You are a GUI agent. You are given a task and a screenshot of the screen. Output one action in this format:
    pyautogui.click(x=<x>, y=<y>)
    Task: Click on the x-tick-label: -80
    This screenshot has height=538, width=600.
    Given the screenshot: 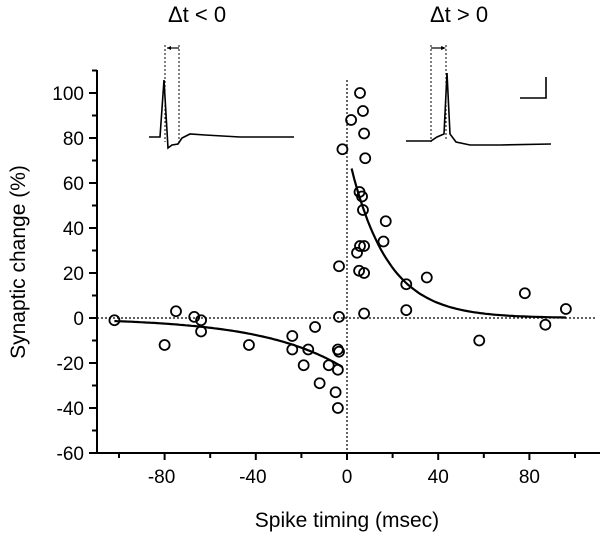 What is the action you would take?
    pyautogui.click(x=161, y=477)
    